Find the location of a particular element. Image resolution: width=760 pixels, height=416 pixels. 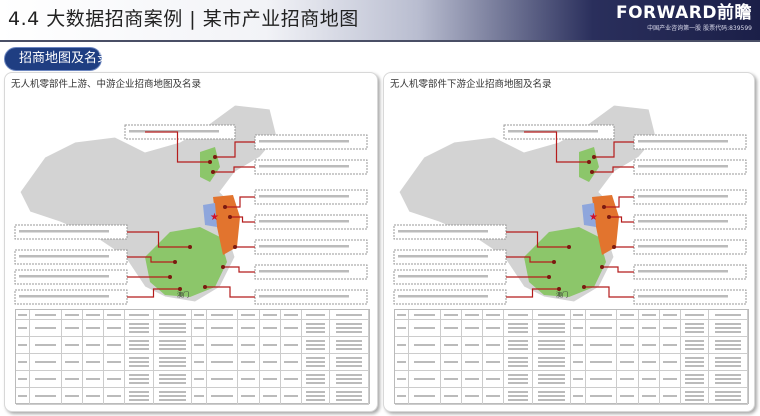

map-region-green-south is located at coordinates (186, 262).